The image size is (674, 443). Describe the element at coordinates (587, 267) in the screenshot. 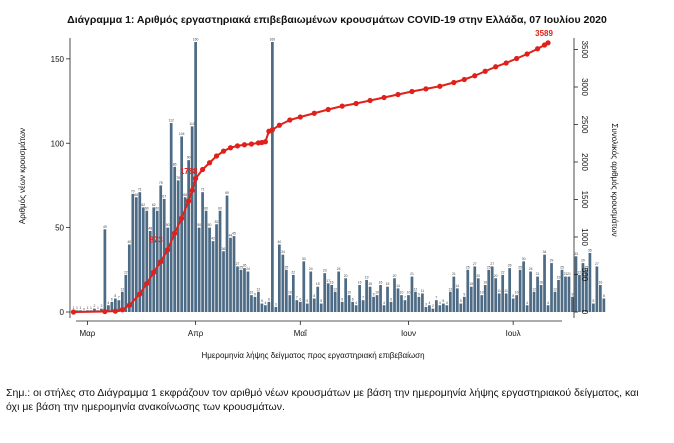

I see `bar-value-label: 25` at that location.